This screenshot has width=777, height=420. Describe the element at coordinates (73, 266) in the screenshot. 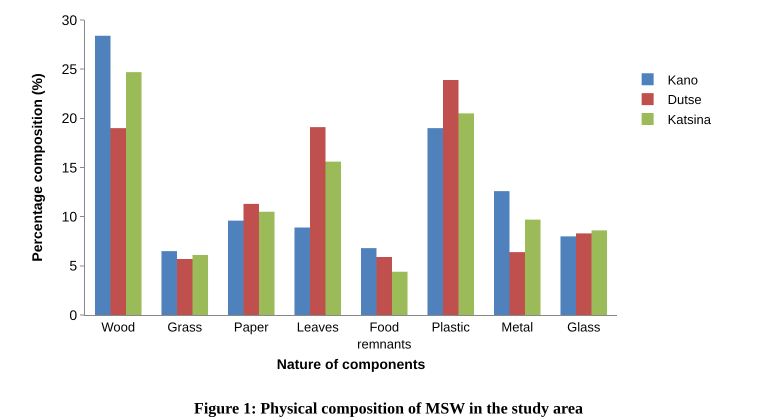

I see `y-tick-label: 5` at that location.